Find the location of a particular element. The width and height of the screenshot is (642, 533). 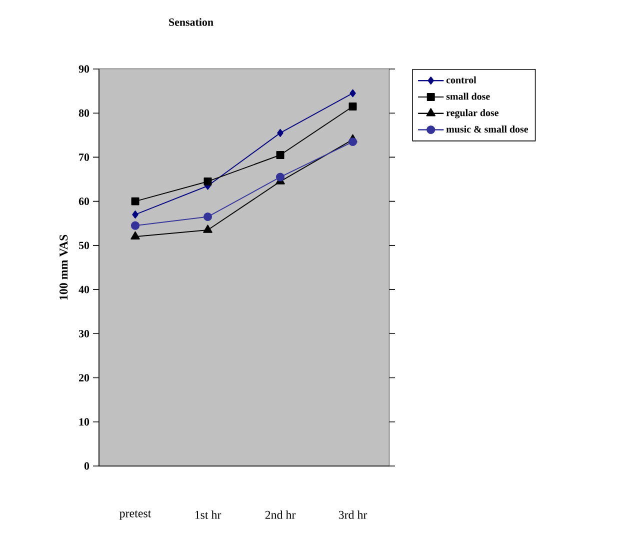

y-tick-label: 30 is located at coordinates (84, 334).